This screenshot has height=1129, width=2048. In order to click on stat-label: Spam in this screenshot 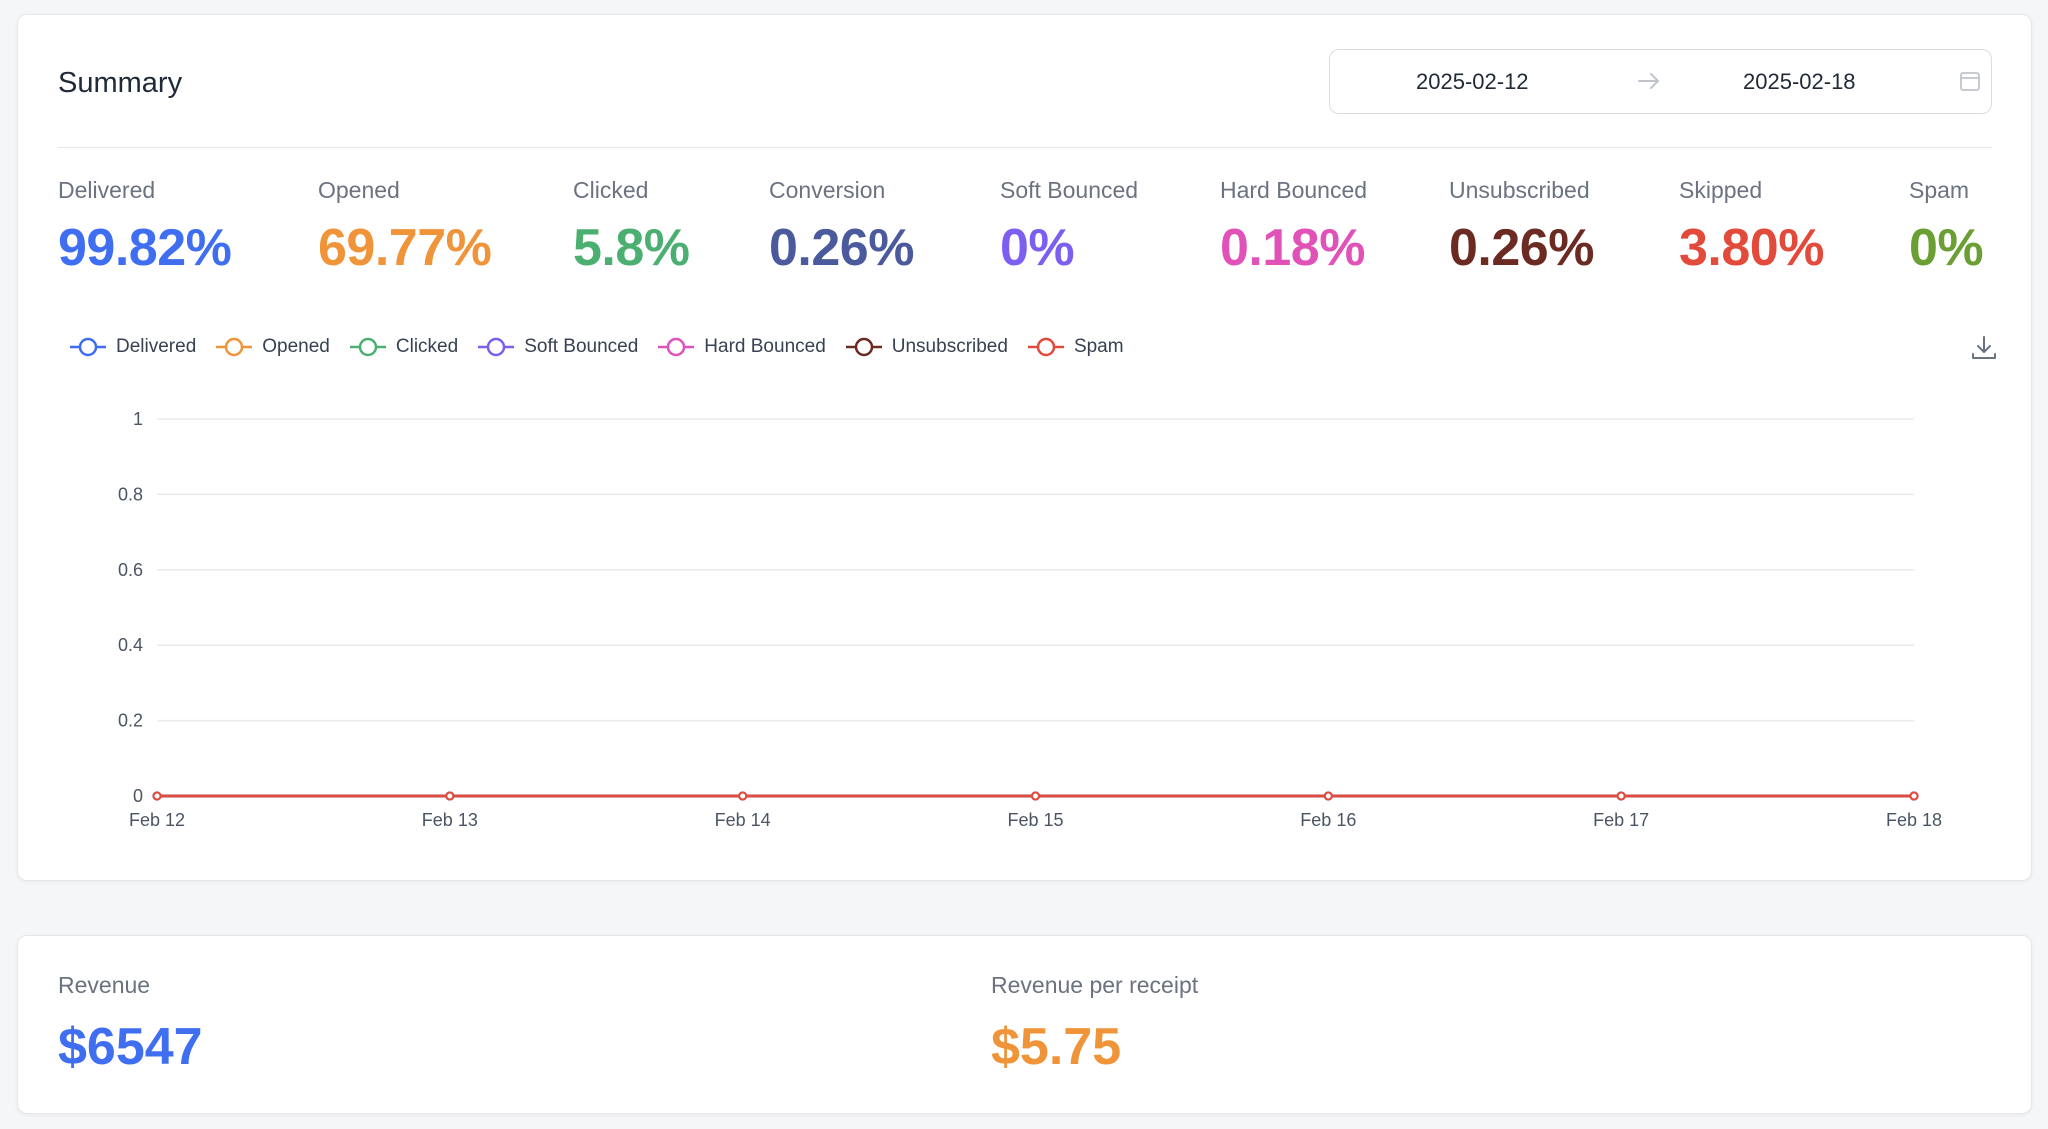, I will do `click(1939, 190)`.